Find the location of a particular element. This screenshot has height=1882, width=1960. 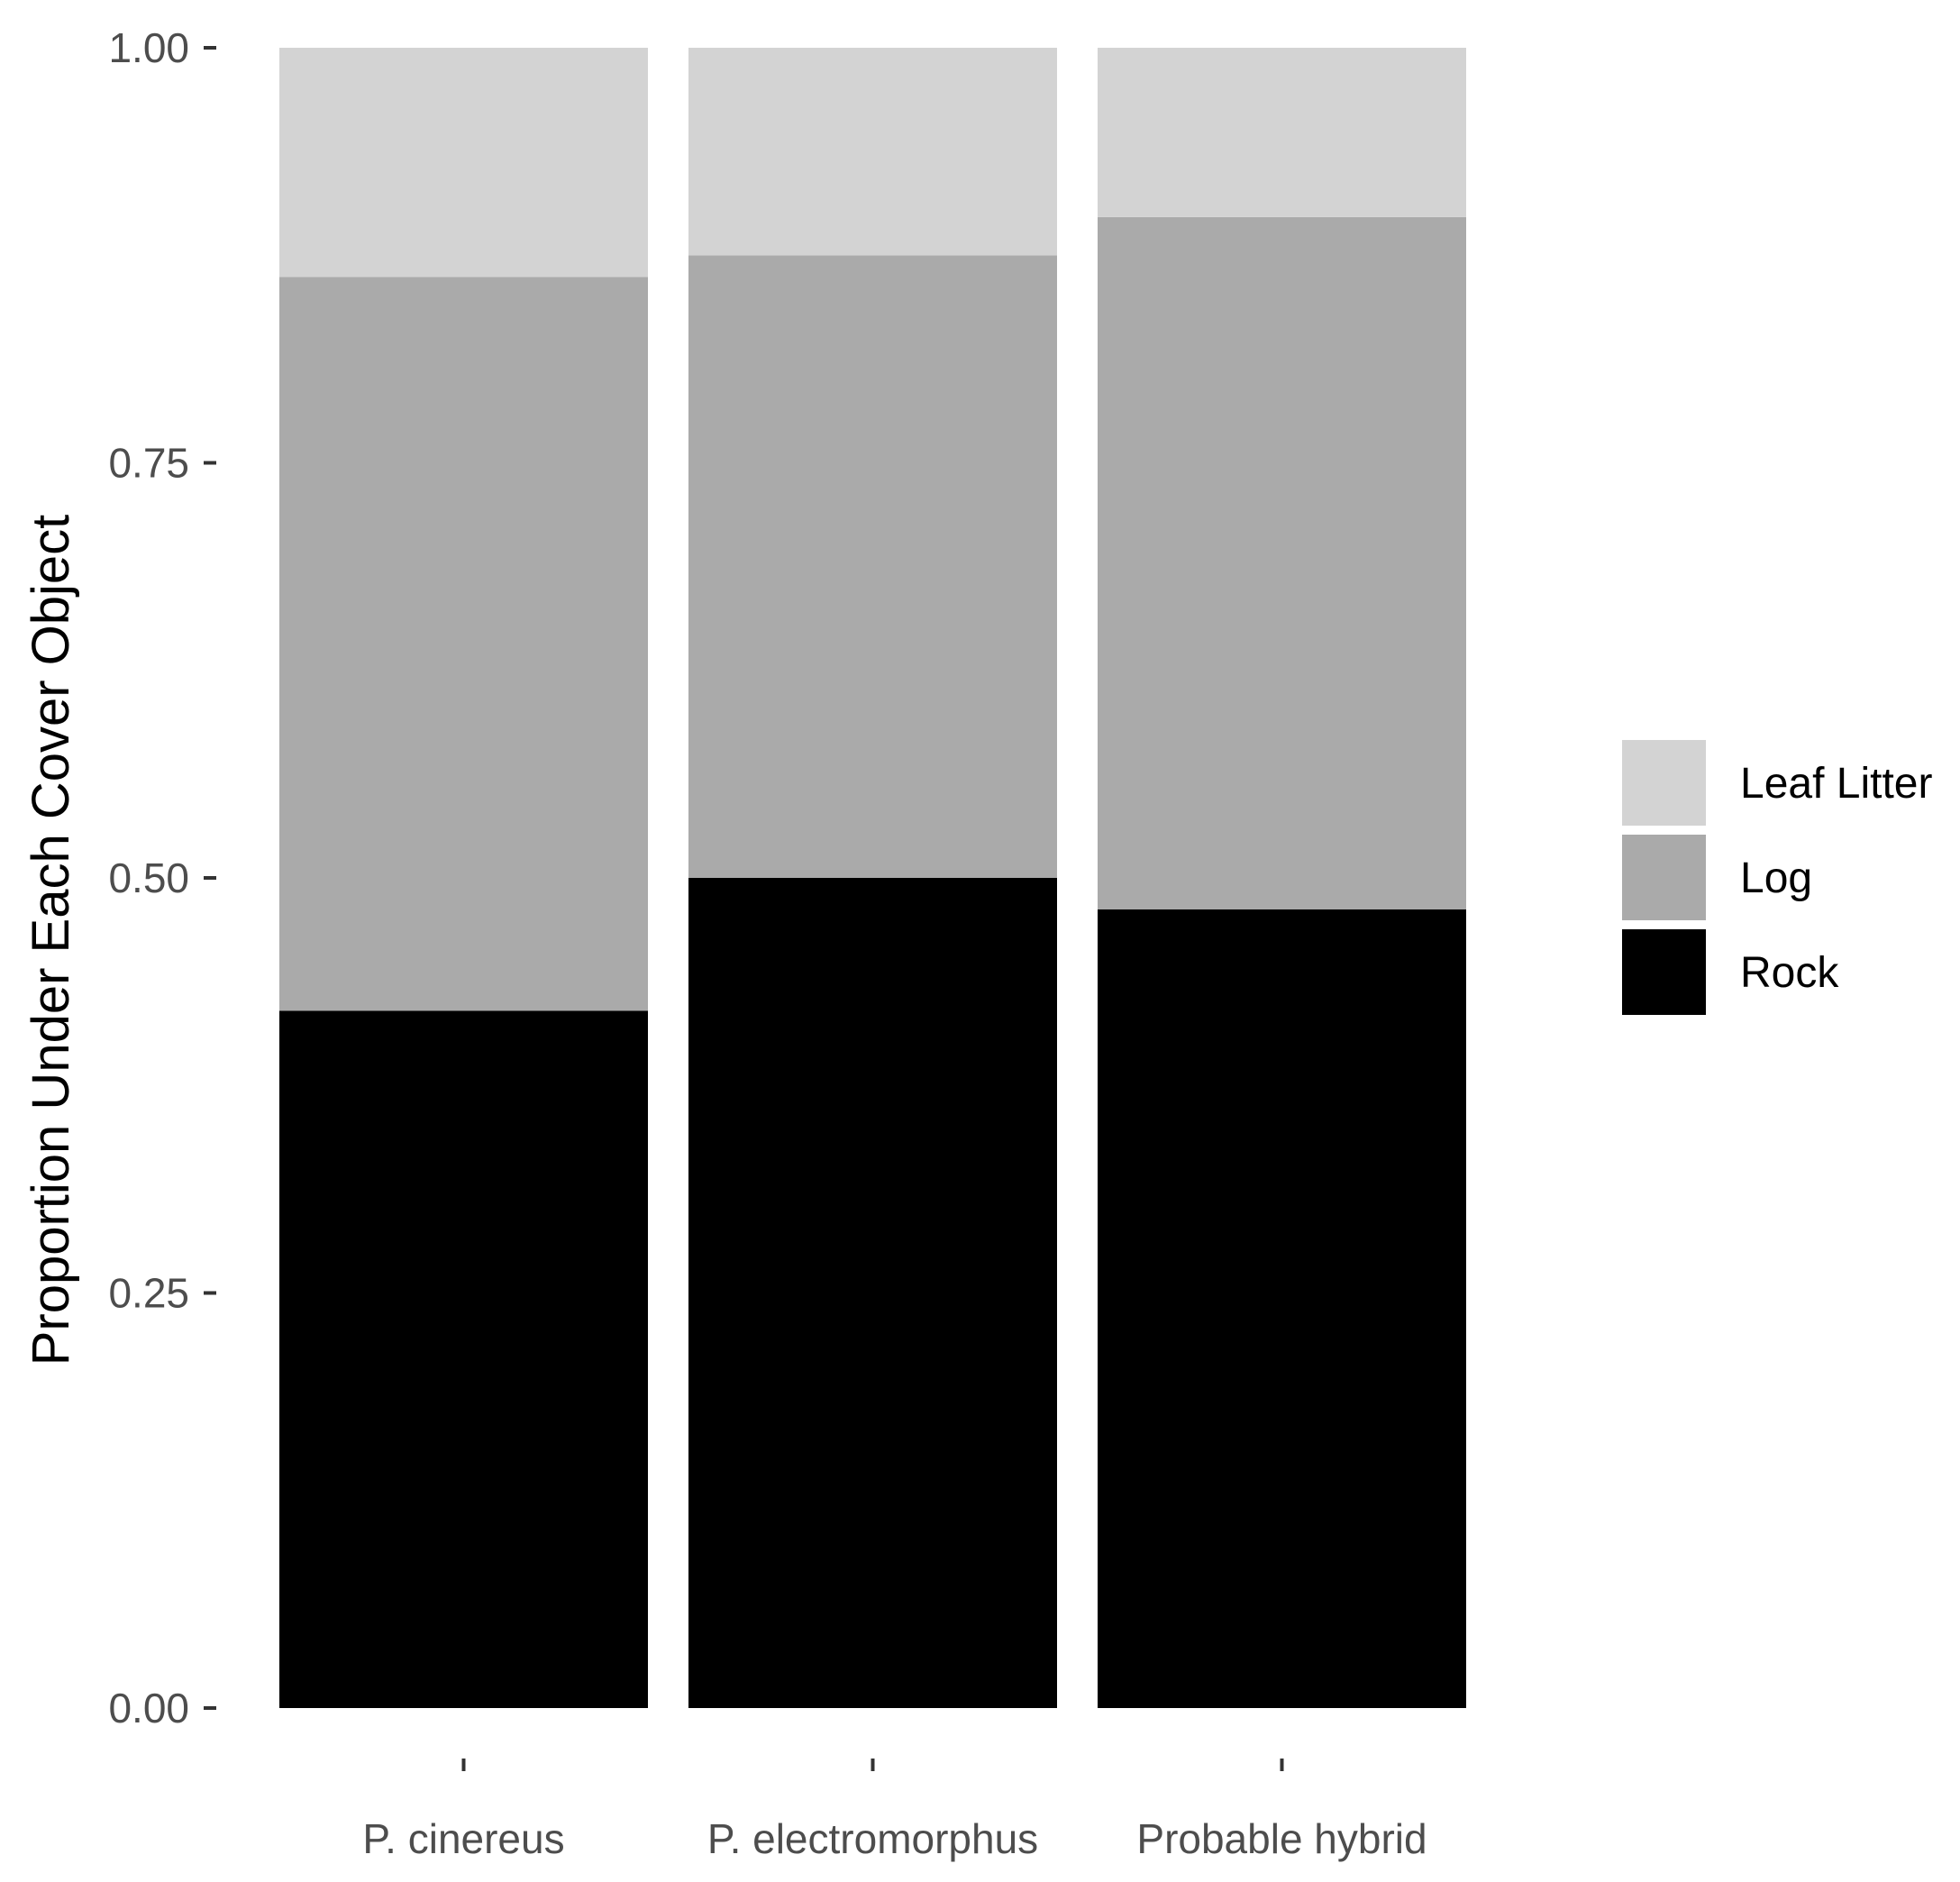

legend-label-leaf-litter: Leaf Litter is located at coordinates (1836, 784).